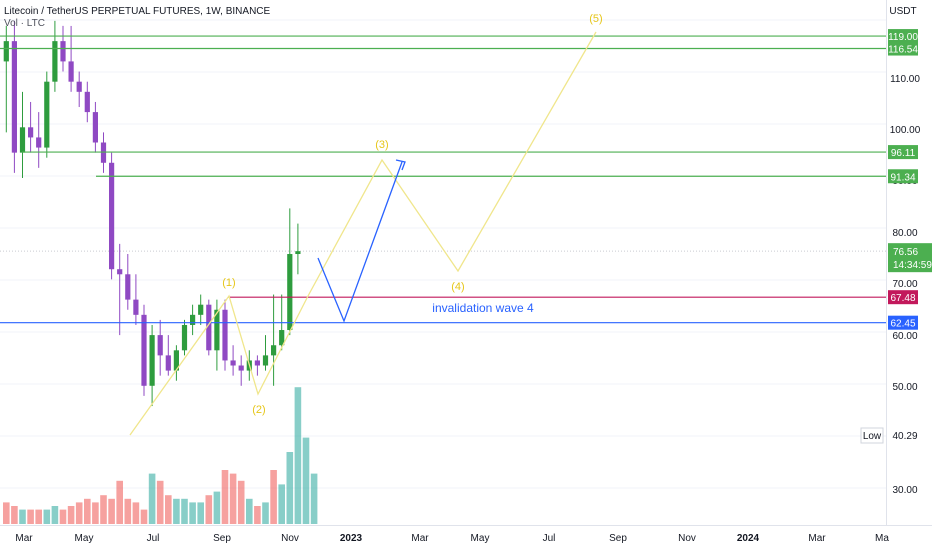 Image resolution: width=932 pixels, height=550 pixels. What do you see at coordinates (912, 265) in the screenshot?
I see `bar-countdown: 14:34:59` at bounding box center [912, 265].